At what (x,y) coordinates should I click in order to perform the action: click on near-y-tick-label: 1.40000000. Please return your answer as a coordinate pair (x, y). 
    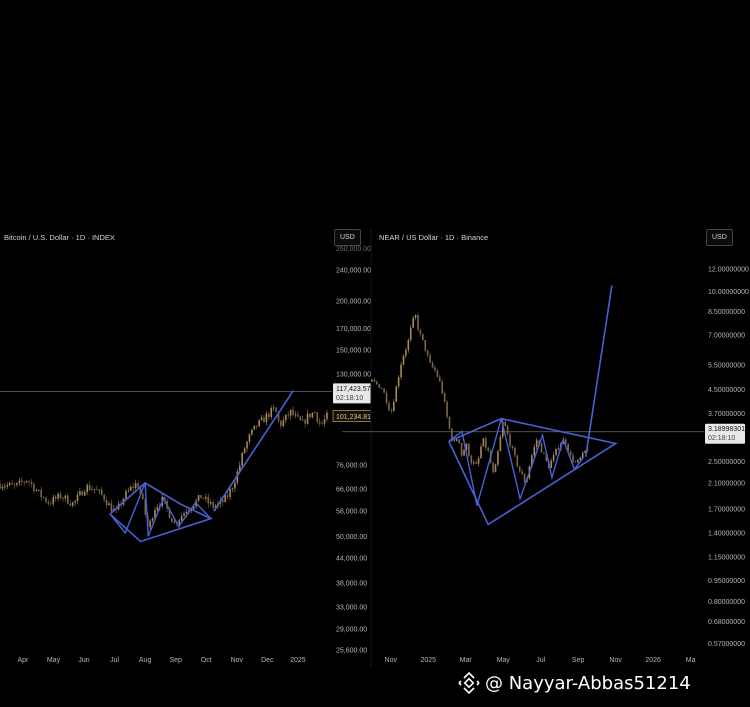
    Looking at the image, I should click on (726, 533).